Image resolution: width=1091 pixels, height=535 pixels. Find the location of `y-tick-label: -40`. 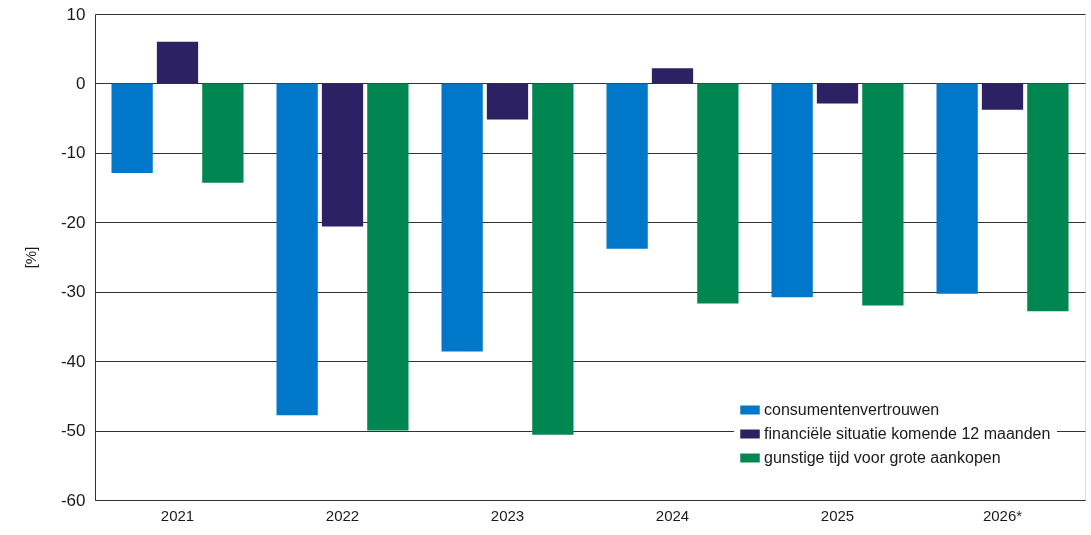

y-tick-label: -40 is located at coordinates (73, 361).